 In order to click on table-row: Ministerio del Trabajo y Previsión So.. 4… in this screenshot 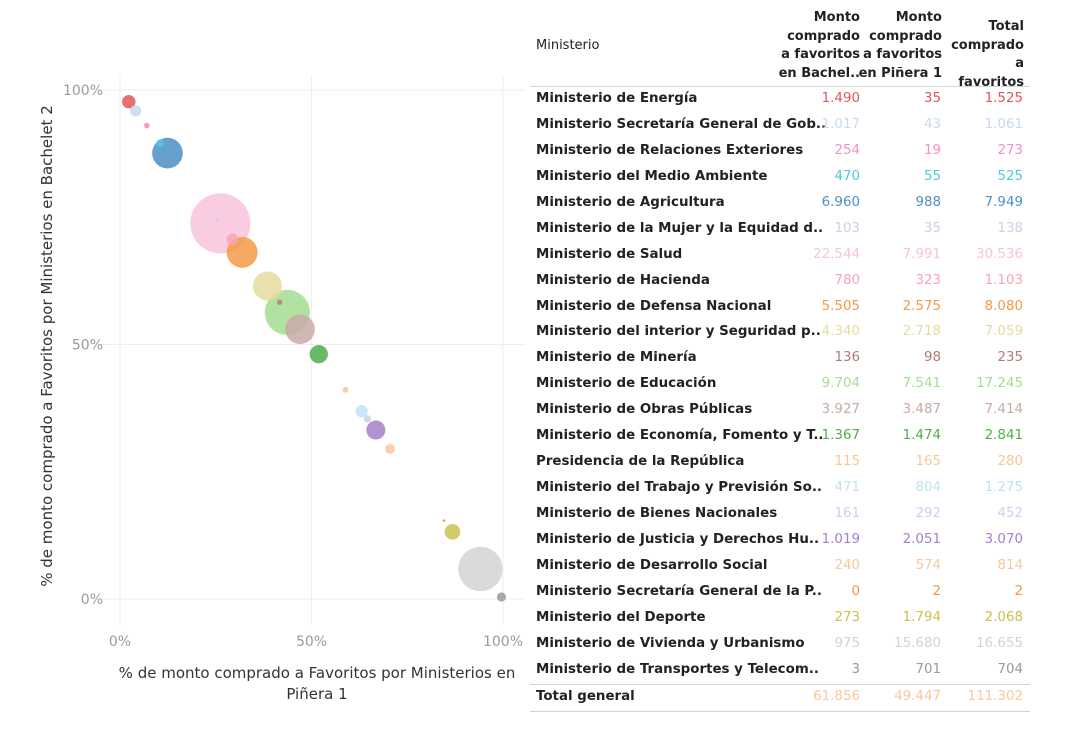, I will do `click(780, 489)`.